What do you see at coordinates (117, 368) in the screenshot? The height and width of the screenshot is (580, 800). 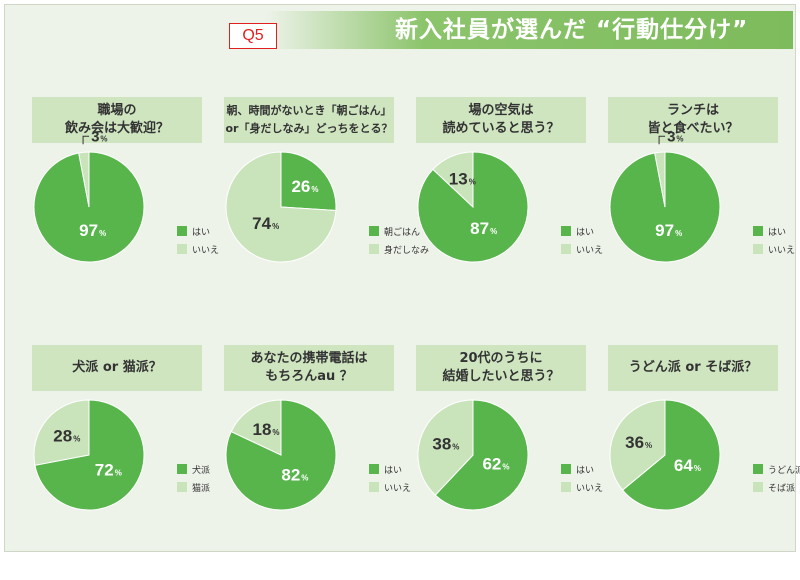 I see `question-title: 犬派 or 猫派？` at bounding box center [117, 368].